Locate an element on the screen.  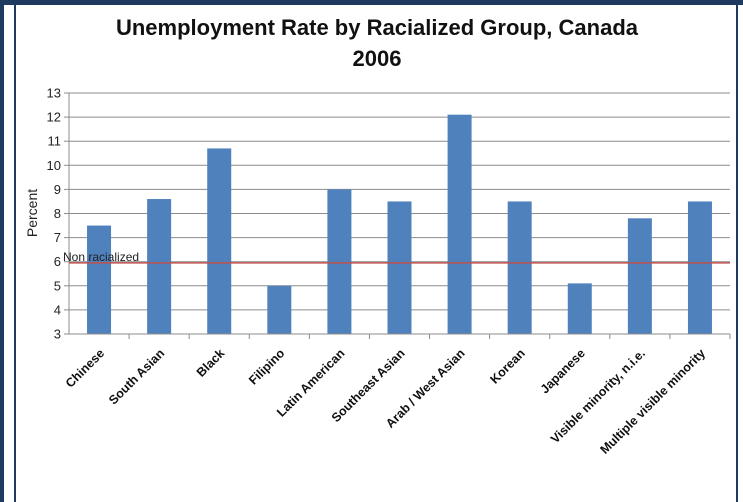
chart-subtitle: 2006 is located at coordinates (377, 58).